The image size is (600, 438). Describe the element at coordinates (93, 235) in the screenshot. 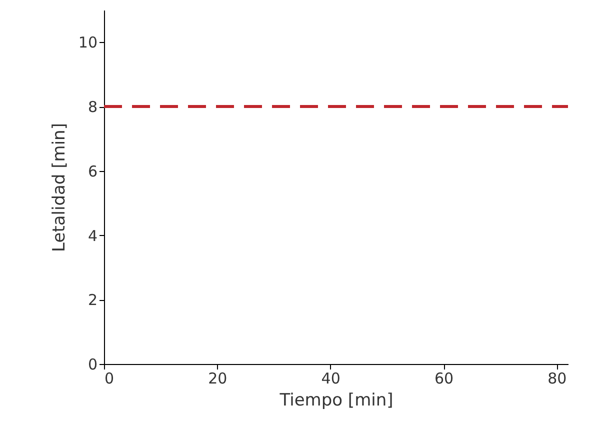

I see `y-tick-label: 4` at that location.